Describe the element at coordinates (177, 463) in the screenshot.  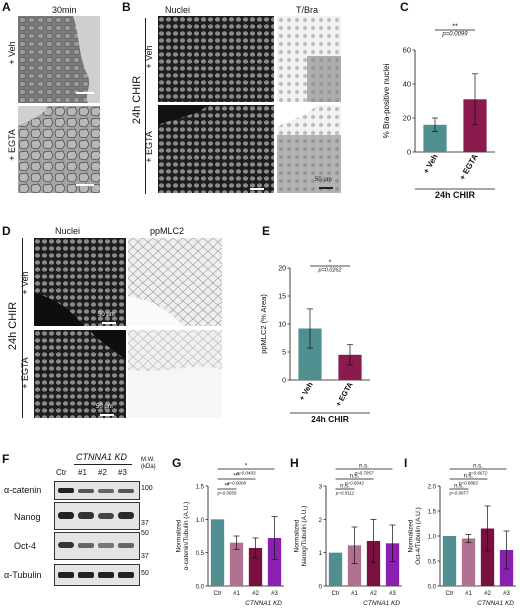
I see `panel-label-g: G` at that location.